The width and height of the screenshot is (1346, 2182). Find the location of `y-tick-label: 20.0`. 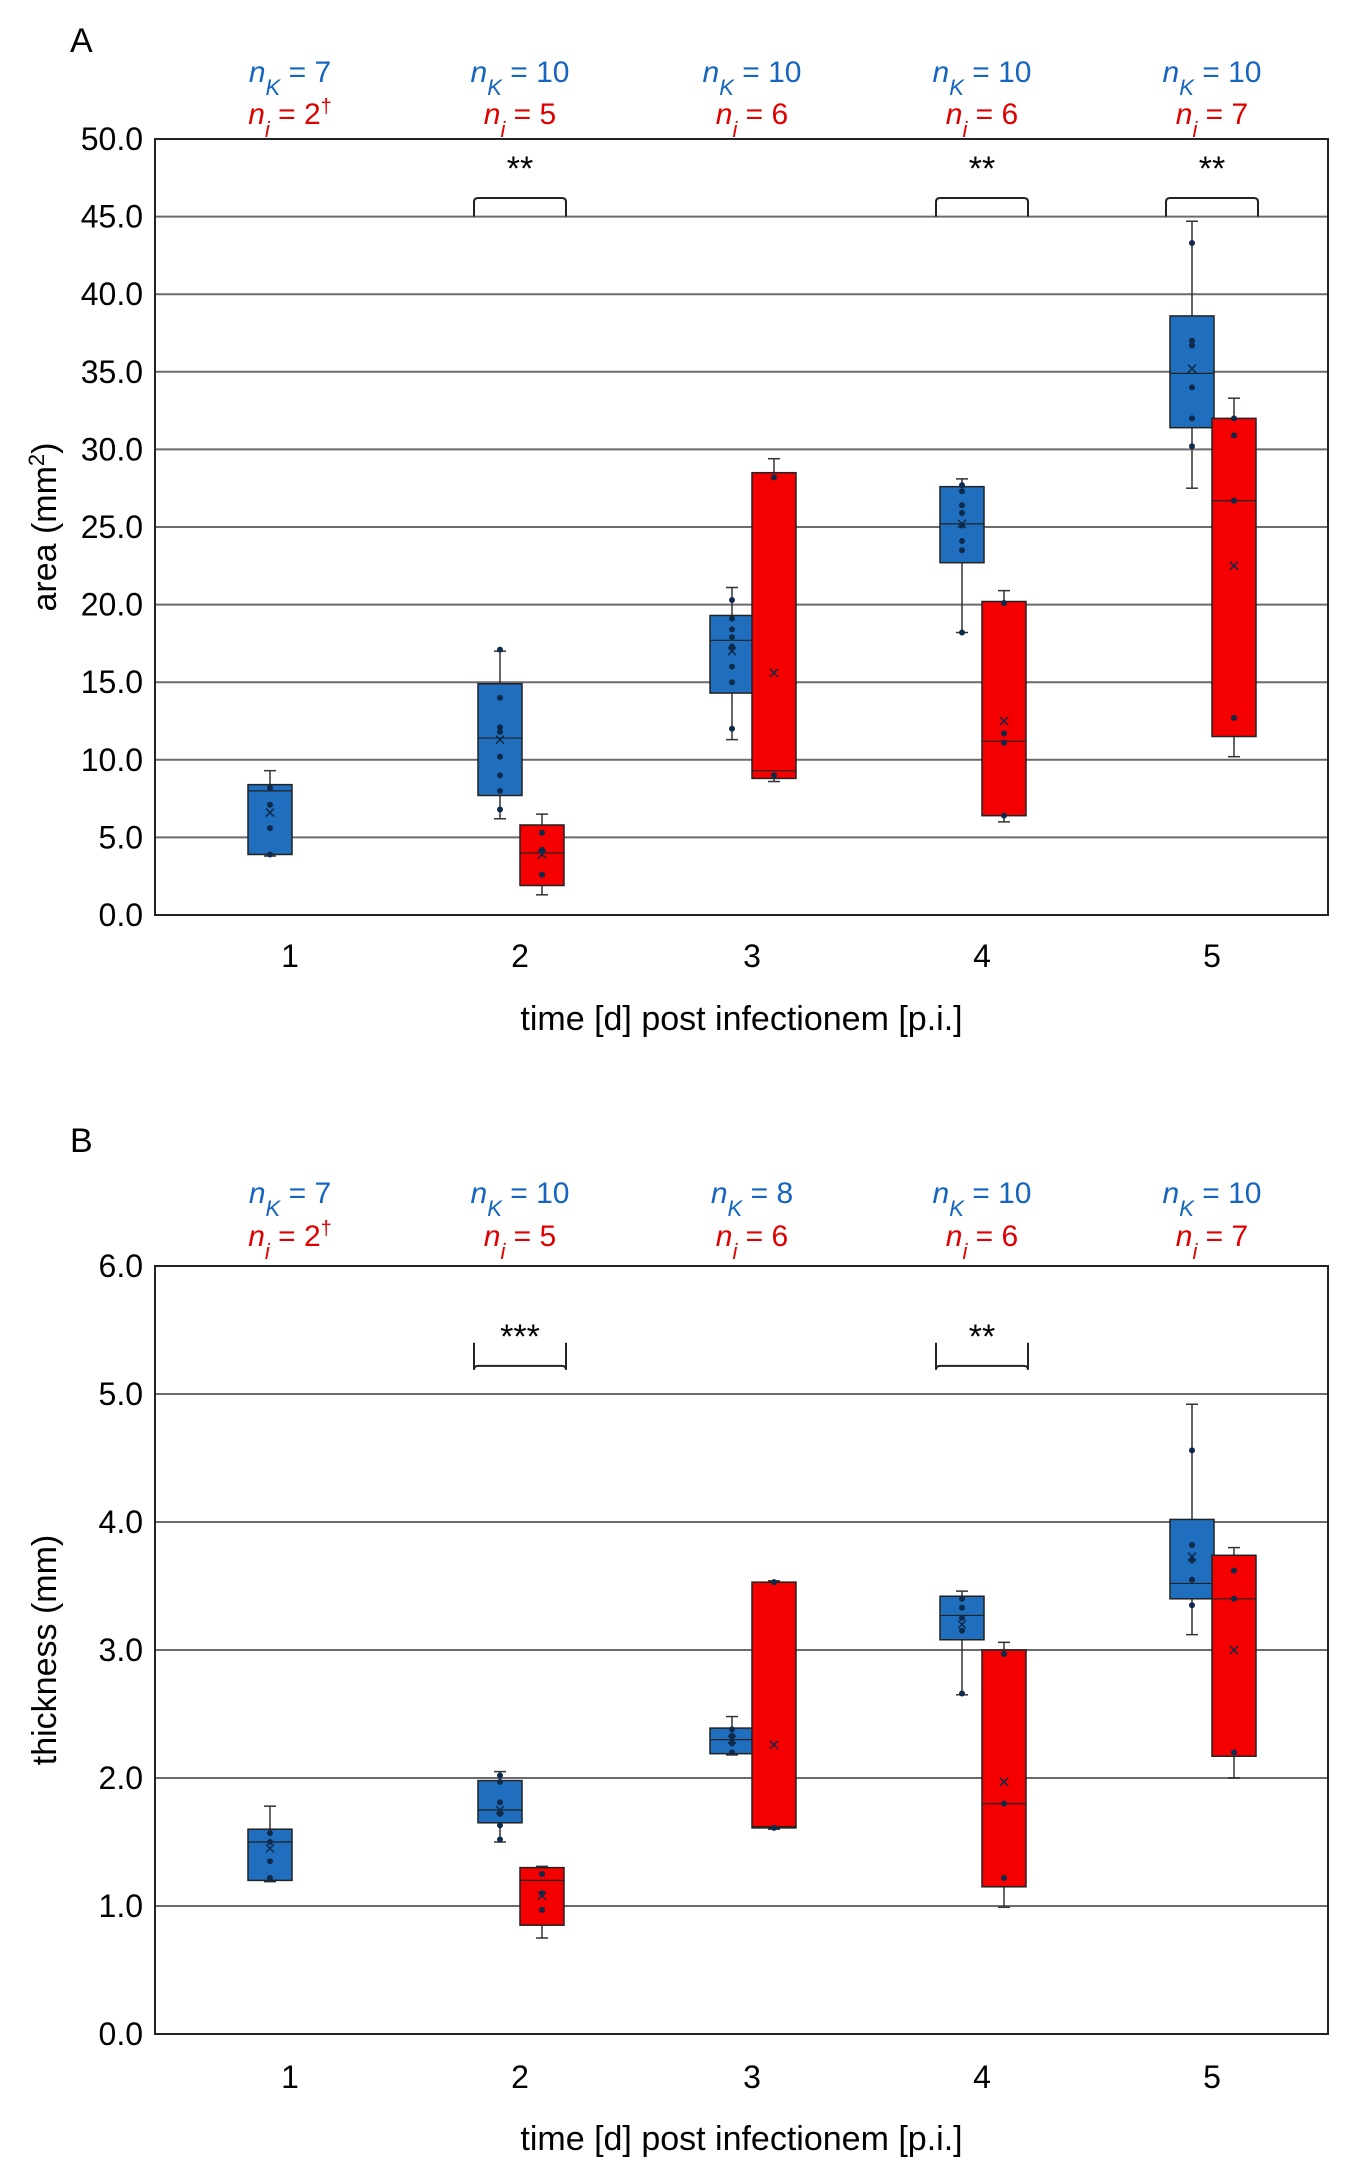

y-tick-label: 20.0 is located at coordinates (112, 605).